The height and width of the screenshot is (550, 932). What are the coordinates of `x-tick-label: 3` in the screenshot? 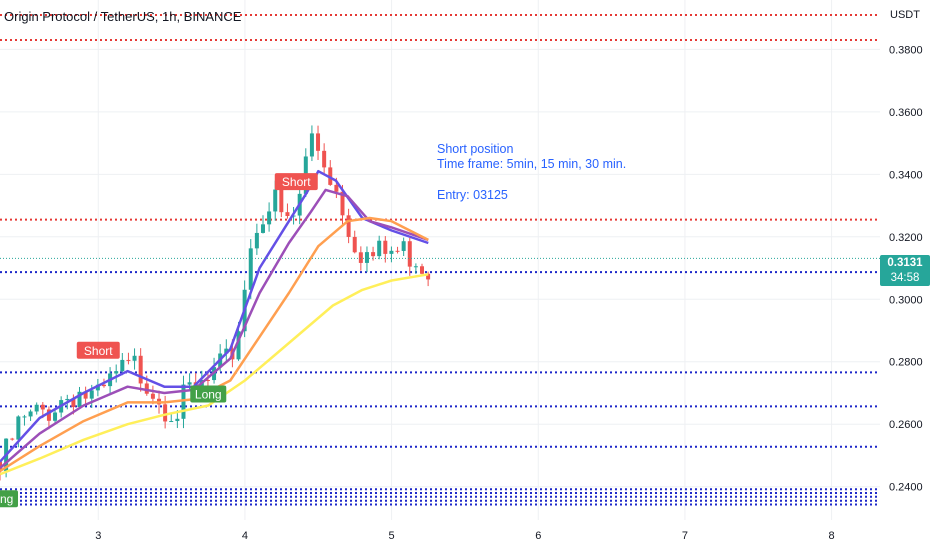 It's located at (98, 536).